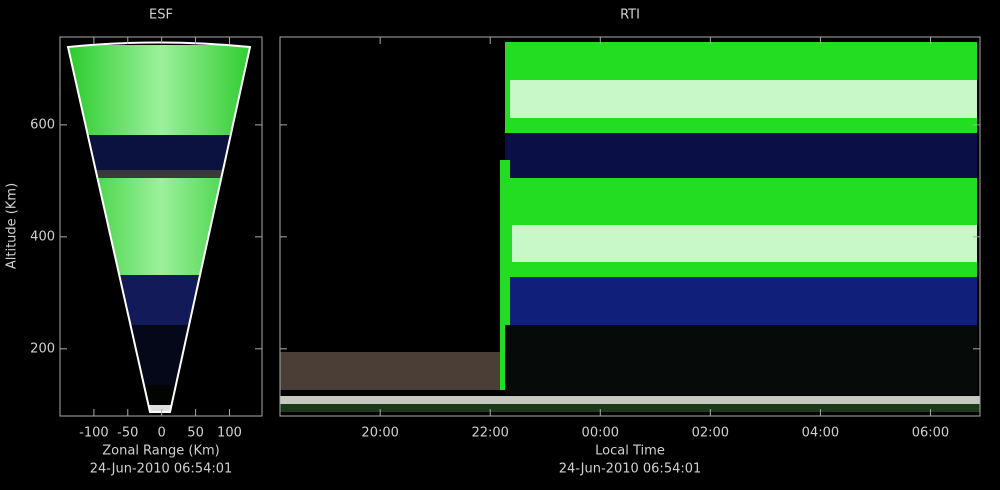 Image resolution: width=1000 pixels, height=490 pixels. I want to click on y-tick-label: 600, so click(42, 124).